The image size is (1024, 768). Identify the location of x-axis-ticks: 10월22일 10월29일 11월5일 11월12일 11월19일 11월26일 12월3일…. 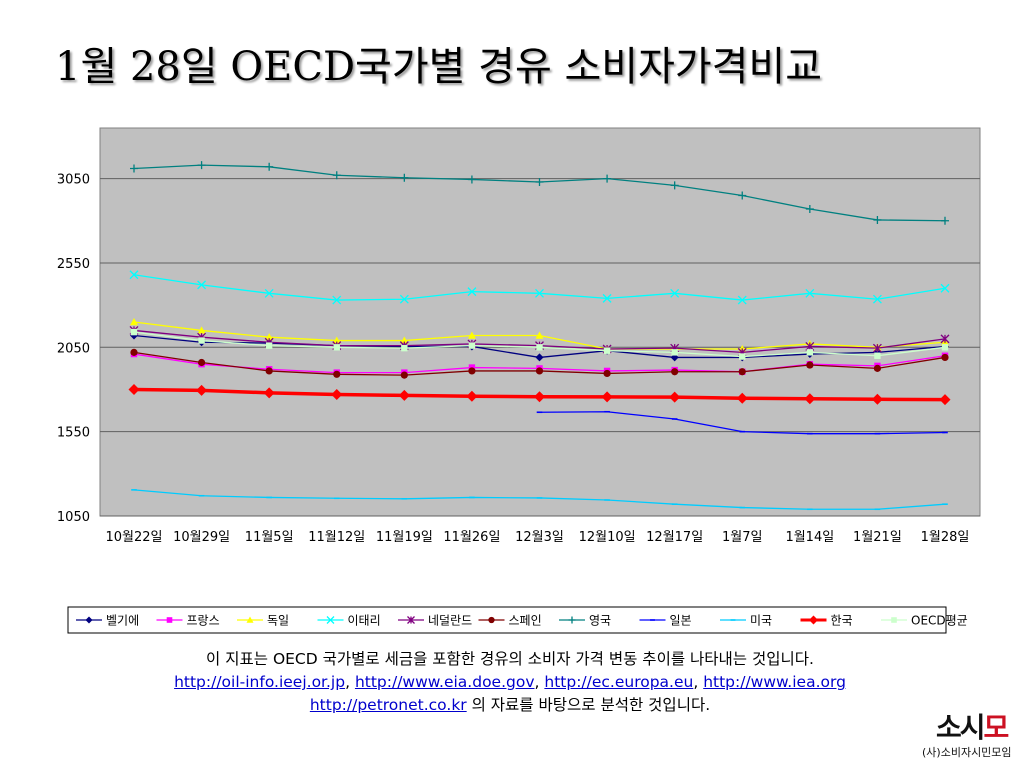
(537, 537).